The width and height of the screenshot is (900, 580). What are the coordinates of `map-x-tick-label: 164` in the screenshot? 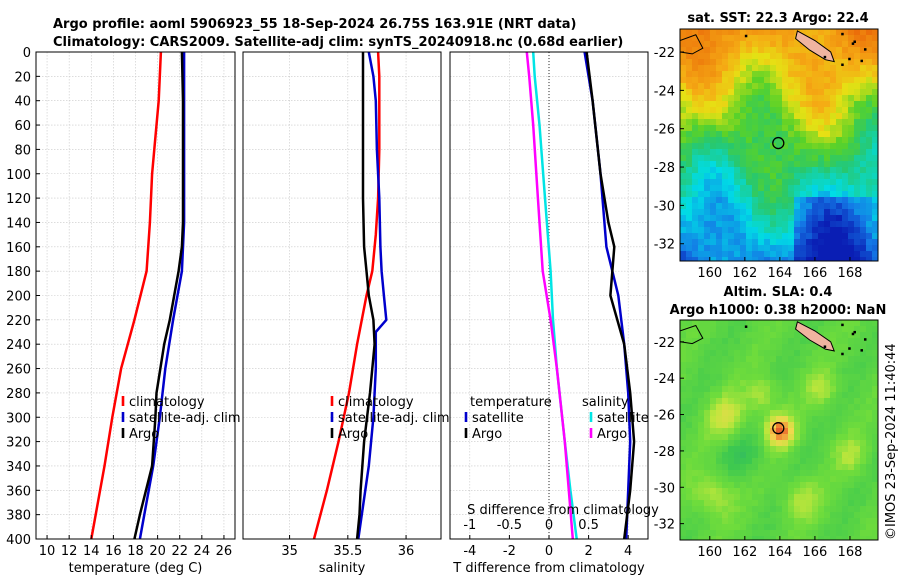 It's located at (779, 273).